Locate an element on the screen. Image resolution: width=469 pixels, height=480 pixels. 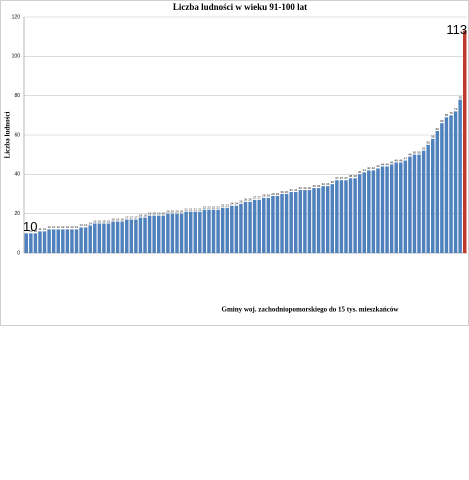
value-label: 26 is located at coordinates (250, 200).